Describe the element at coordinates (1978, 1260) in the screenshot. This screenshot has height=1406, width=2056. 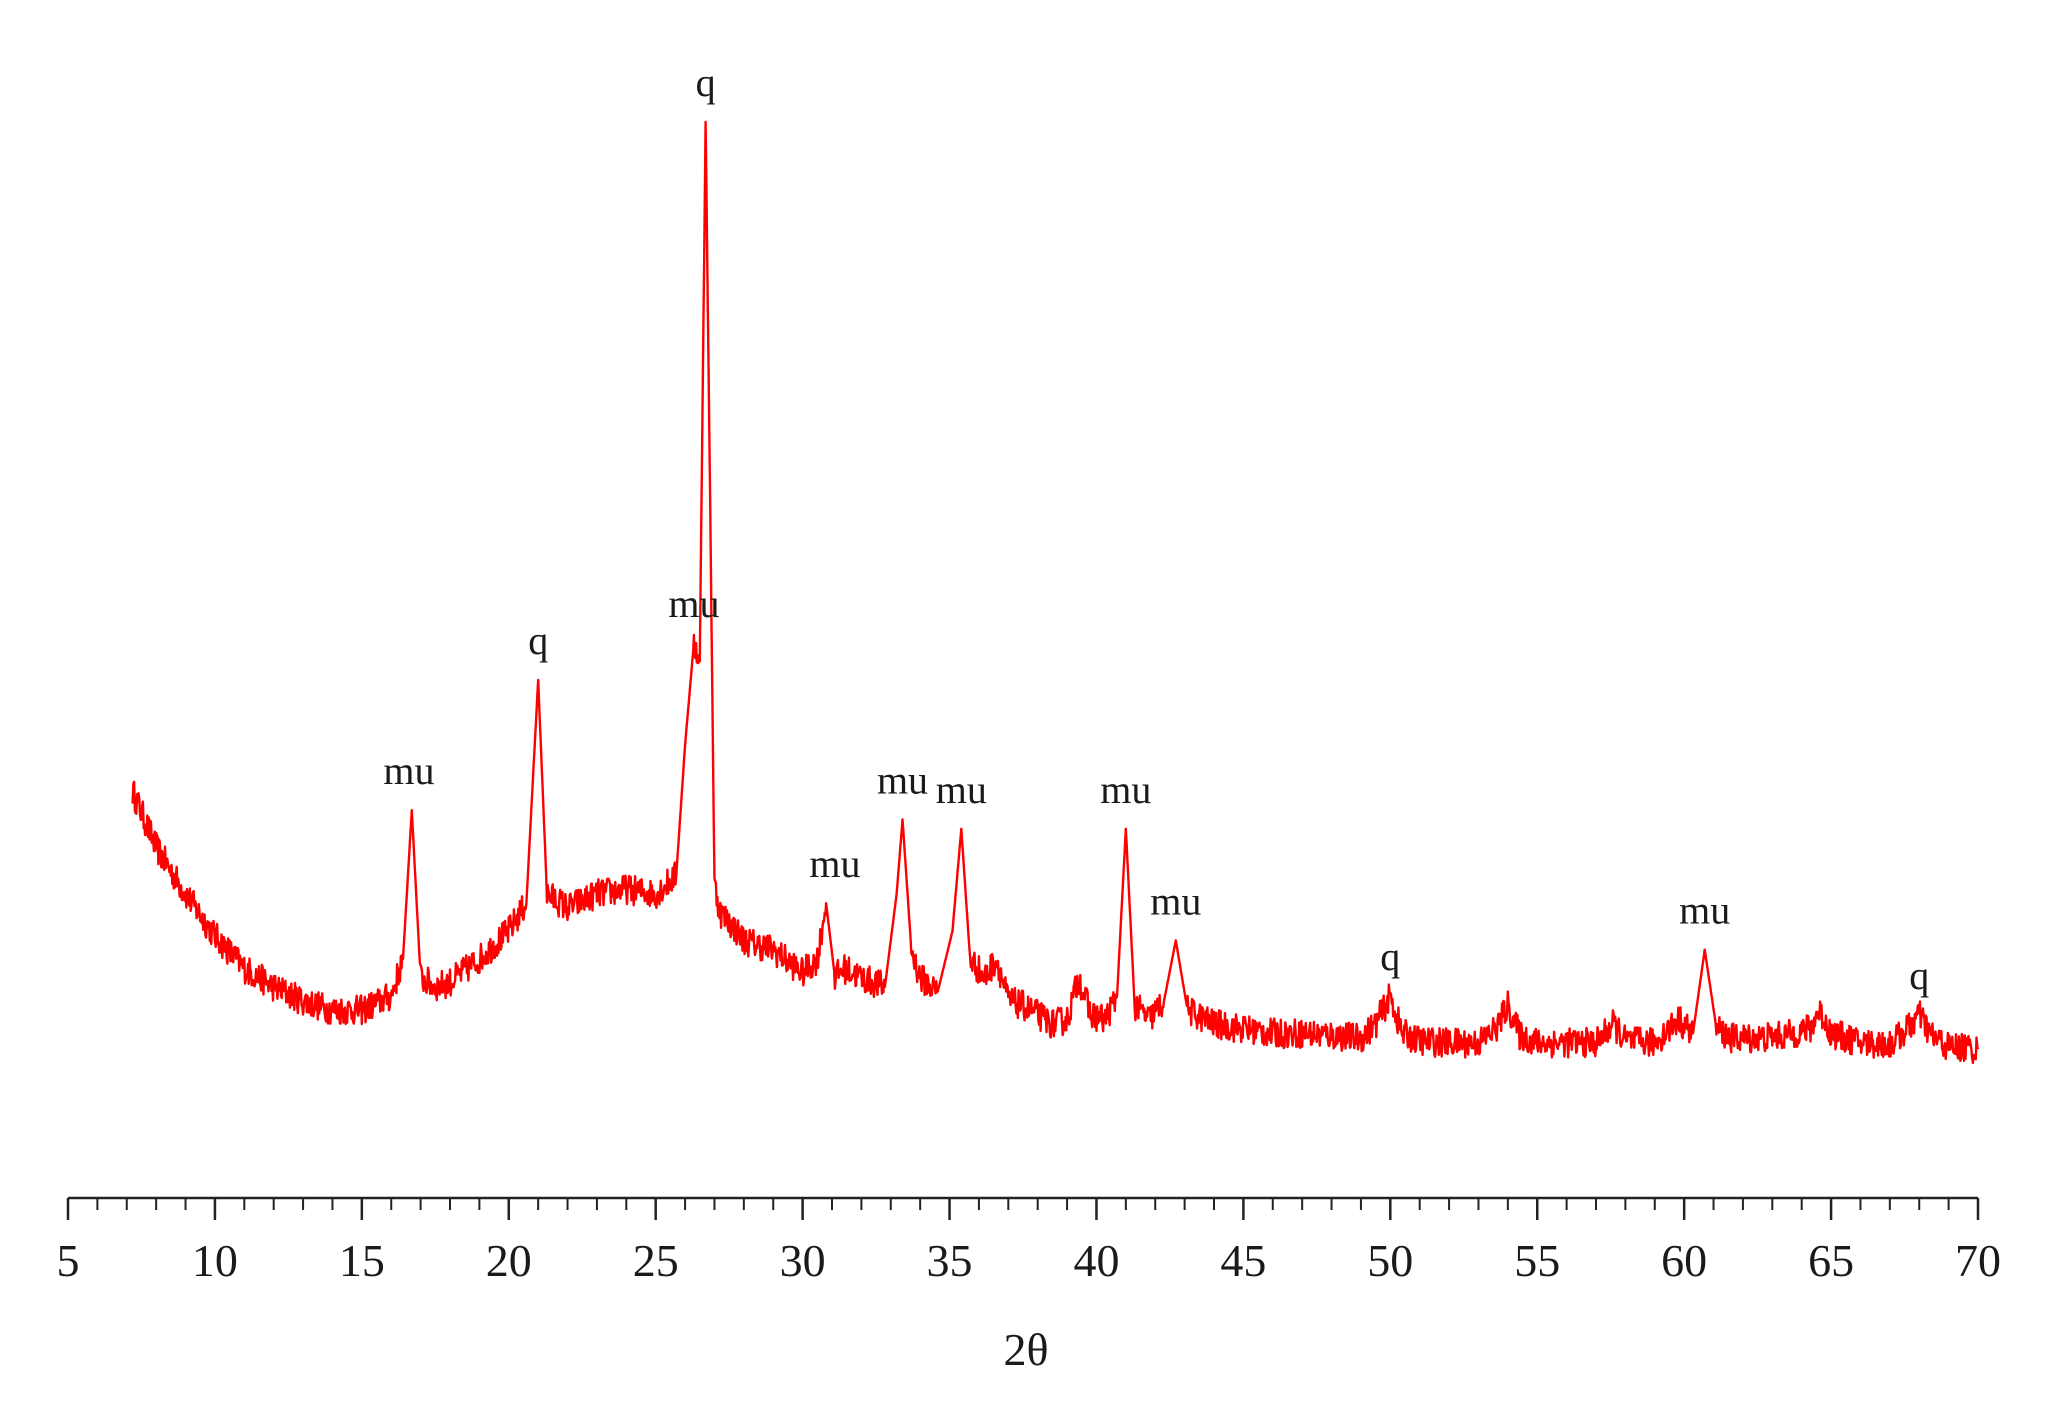
I see `x-tick-label: 70` at that location.